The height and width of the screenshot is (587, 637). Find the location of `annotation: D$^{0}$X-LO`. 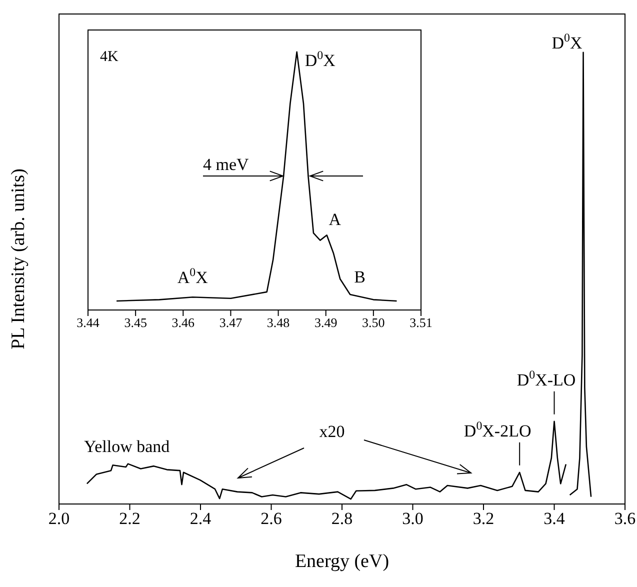

annotation: D$^{0}$X-LO is located at coordinates (546, 378).